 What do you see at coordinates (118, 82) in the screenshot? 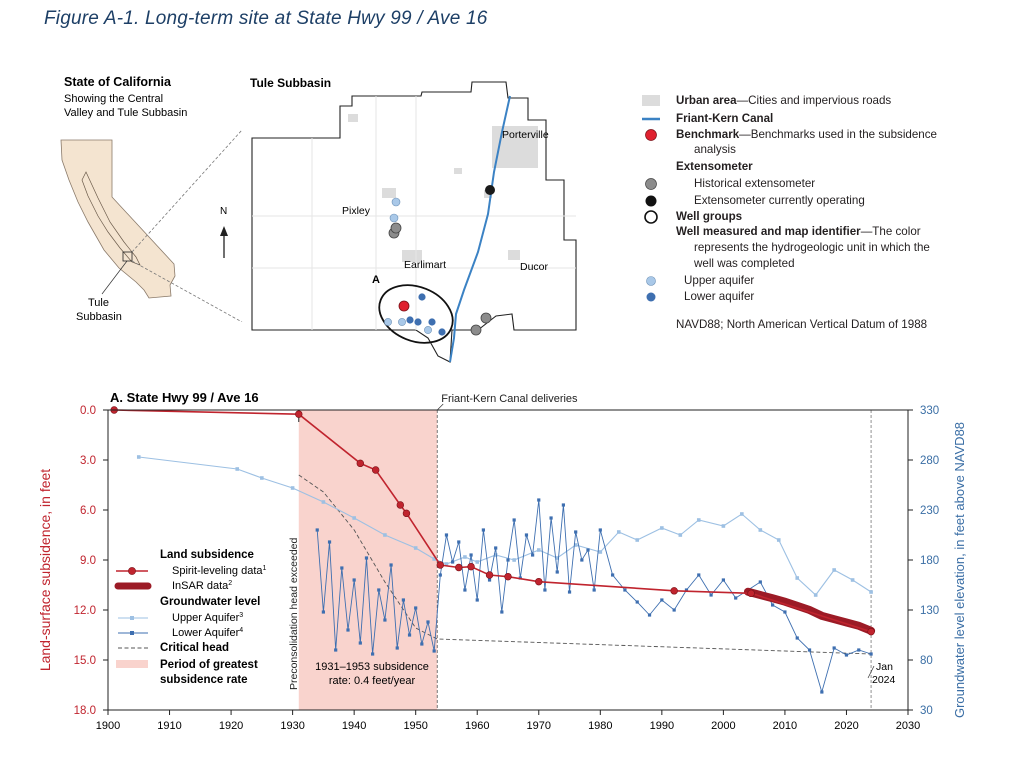
I see `inset-title: State of California` at bounding box center [118, 82].